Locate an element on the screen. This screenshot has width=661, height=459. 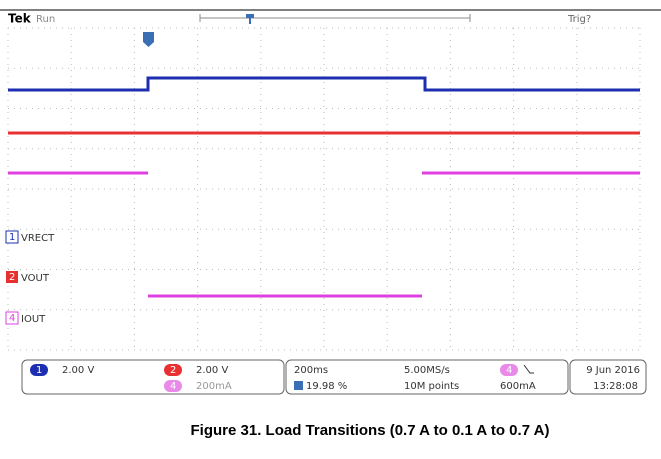
position: 19.98 % is located at coordinates (326, 386).